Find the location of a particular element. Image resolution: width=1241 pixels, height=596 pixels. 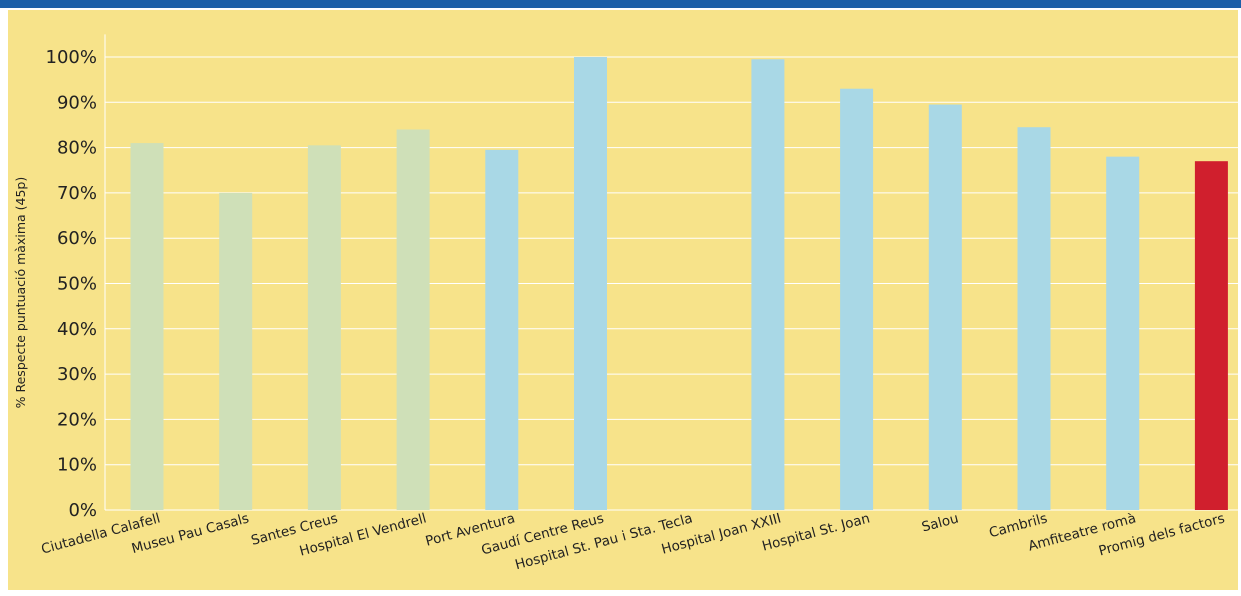

y-axis-ticks: 0% 10% 20% 30% 40% 50% 60% 70% 80% 90% 100% is located at coordinates (71, 284).